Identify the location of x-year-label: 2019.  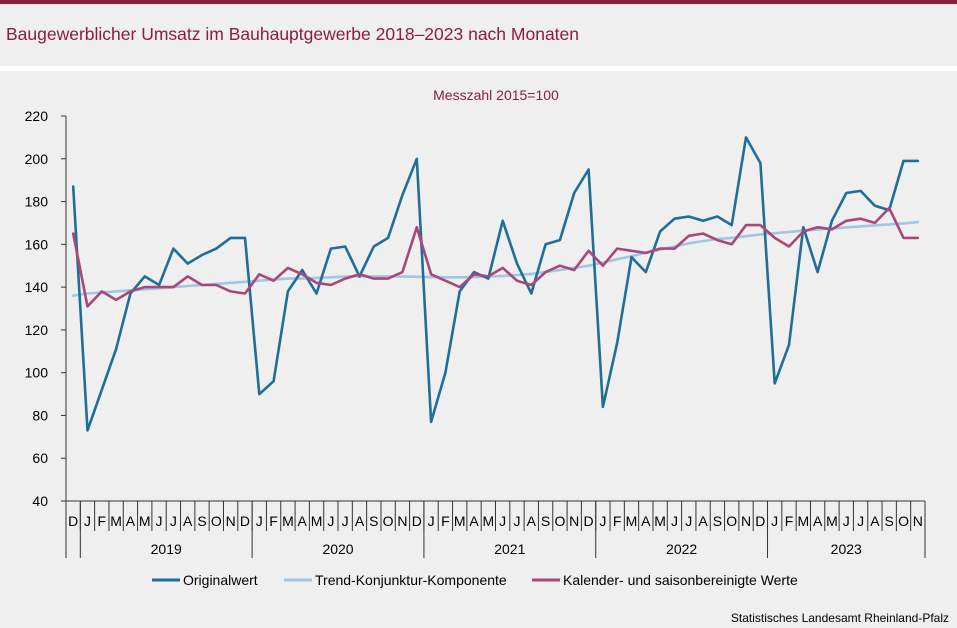
(166, 549).